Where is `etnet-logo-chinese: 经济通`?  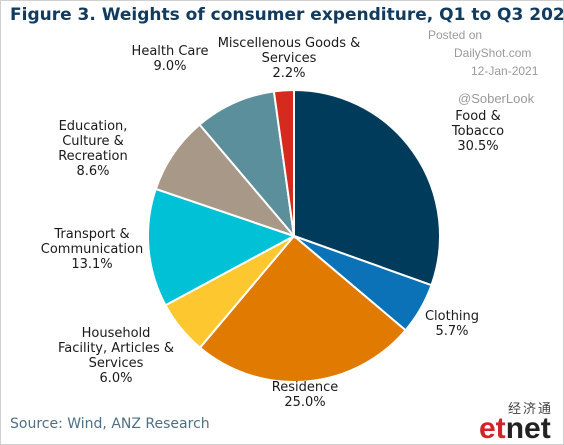 etnet-logo-chinese: 经济通 is located at coordinates (531, 409).